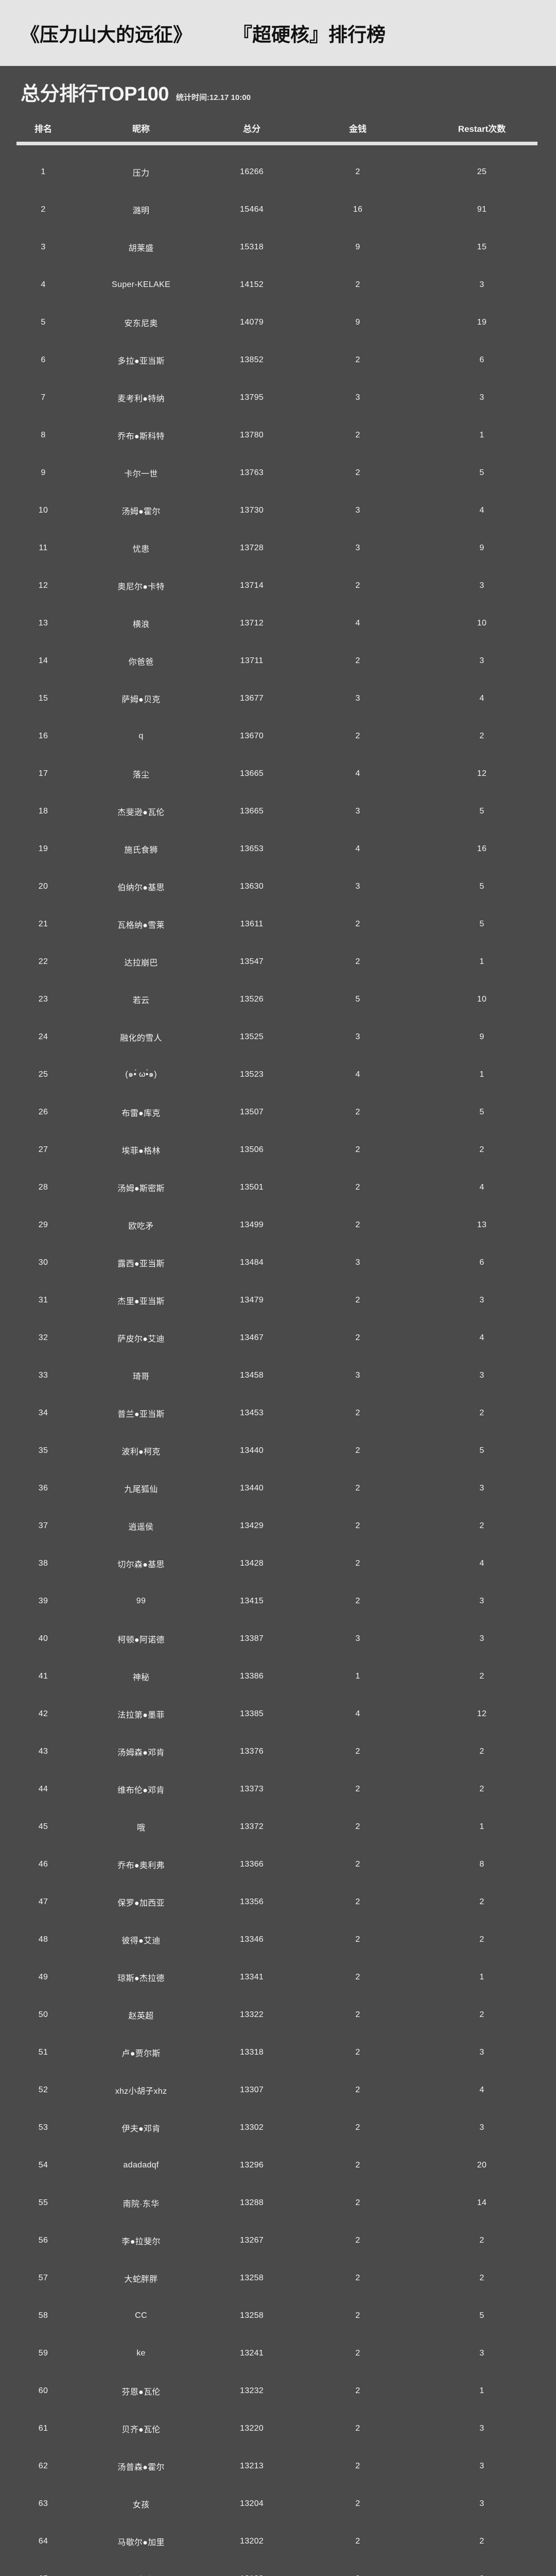 Image resolution: width=556 pixels, height=2576 pixels. Describe the element at coordinates (278, 1488) in the screenshot. I see `table-row: 36 九尾狐仙 13440 2 3` at that location.